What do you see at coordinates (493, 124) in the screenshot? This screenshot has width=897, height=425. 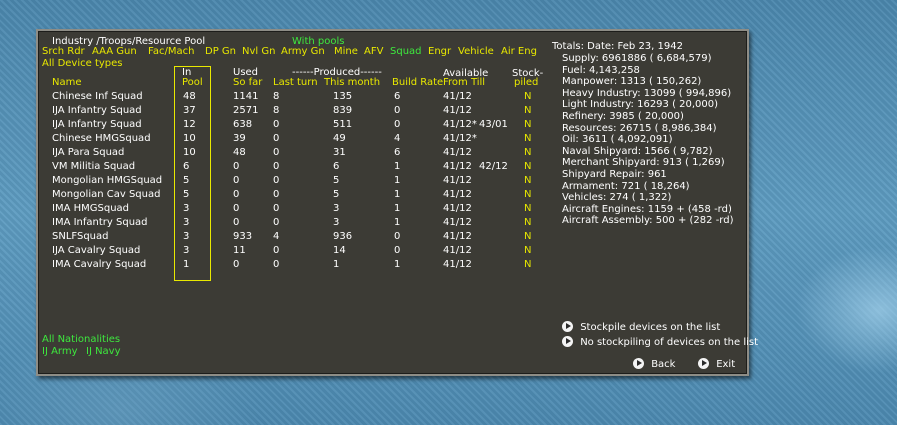 I see `till-cell: 43/01` at bounding box center [493, 124].